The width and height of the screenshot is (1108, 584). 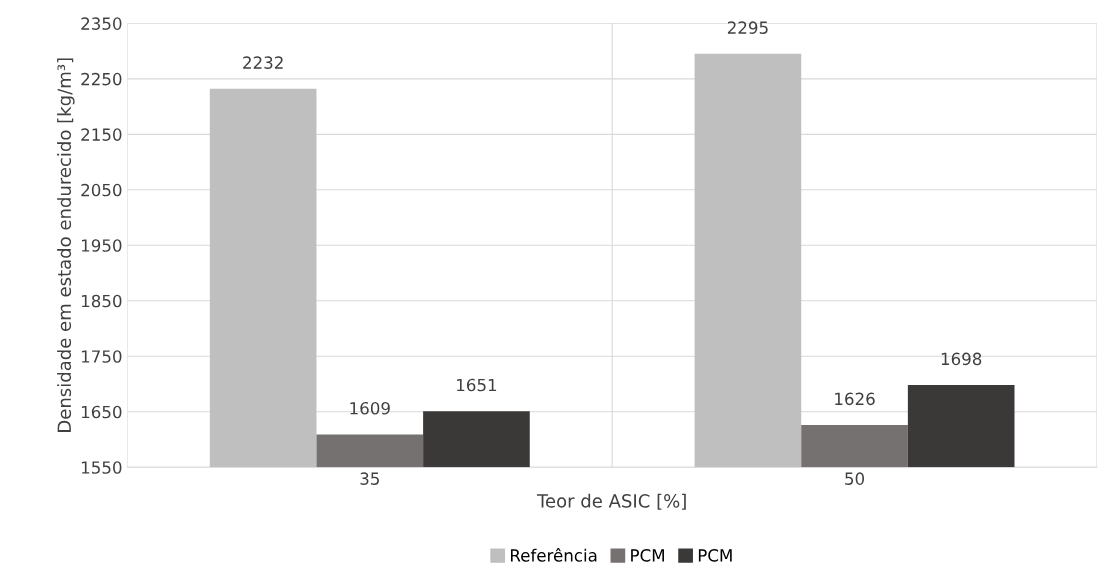 What do you see at coordinates (101, 245) in the screenshot?
I see `y-tick-label: 1950` at bounding box center [101, 245].